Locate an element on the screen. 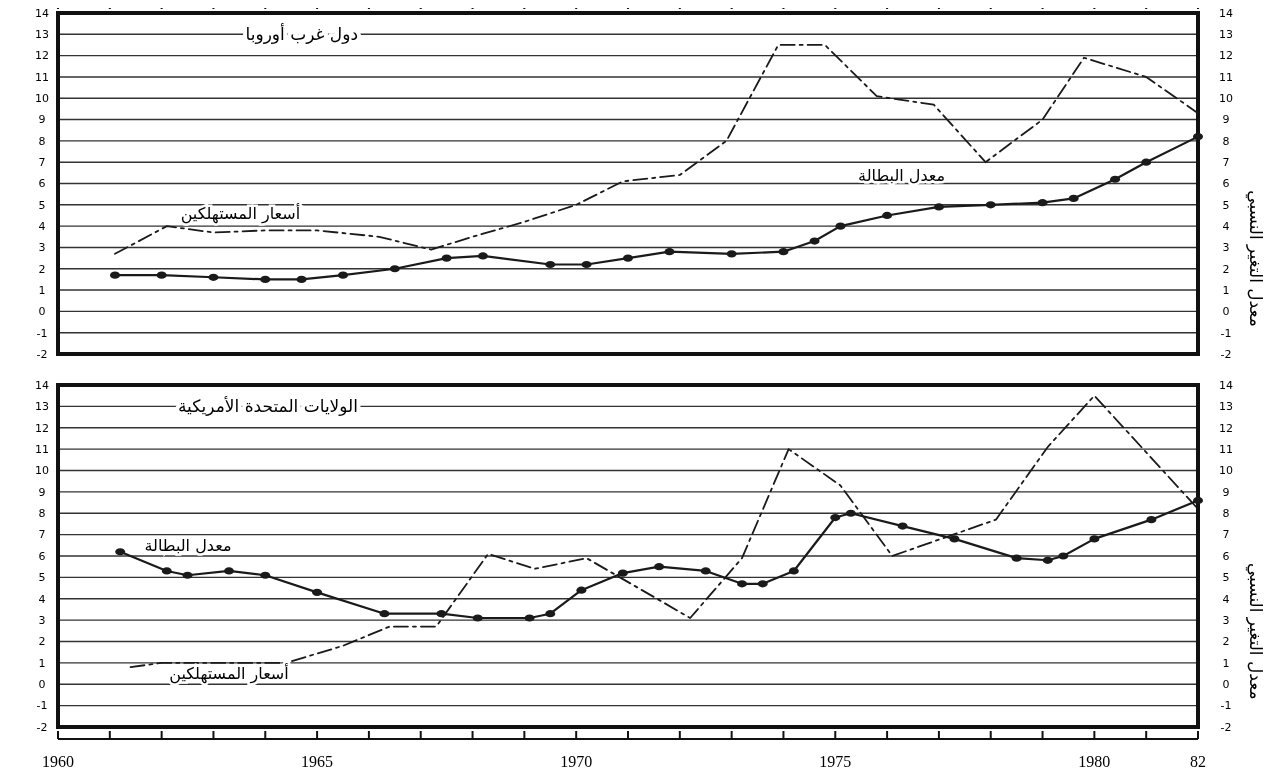  y2-tick-label: -1 is located at coordinates (1226, 333).